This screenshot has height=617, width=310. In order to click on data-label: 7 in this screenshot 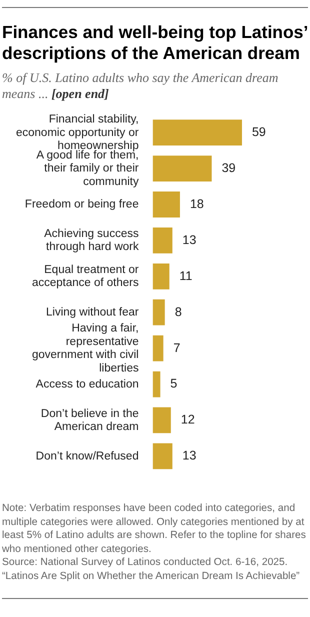, I will do `click(176, 347)`.